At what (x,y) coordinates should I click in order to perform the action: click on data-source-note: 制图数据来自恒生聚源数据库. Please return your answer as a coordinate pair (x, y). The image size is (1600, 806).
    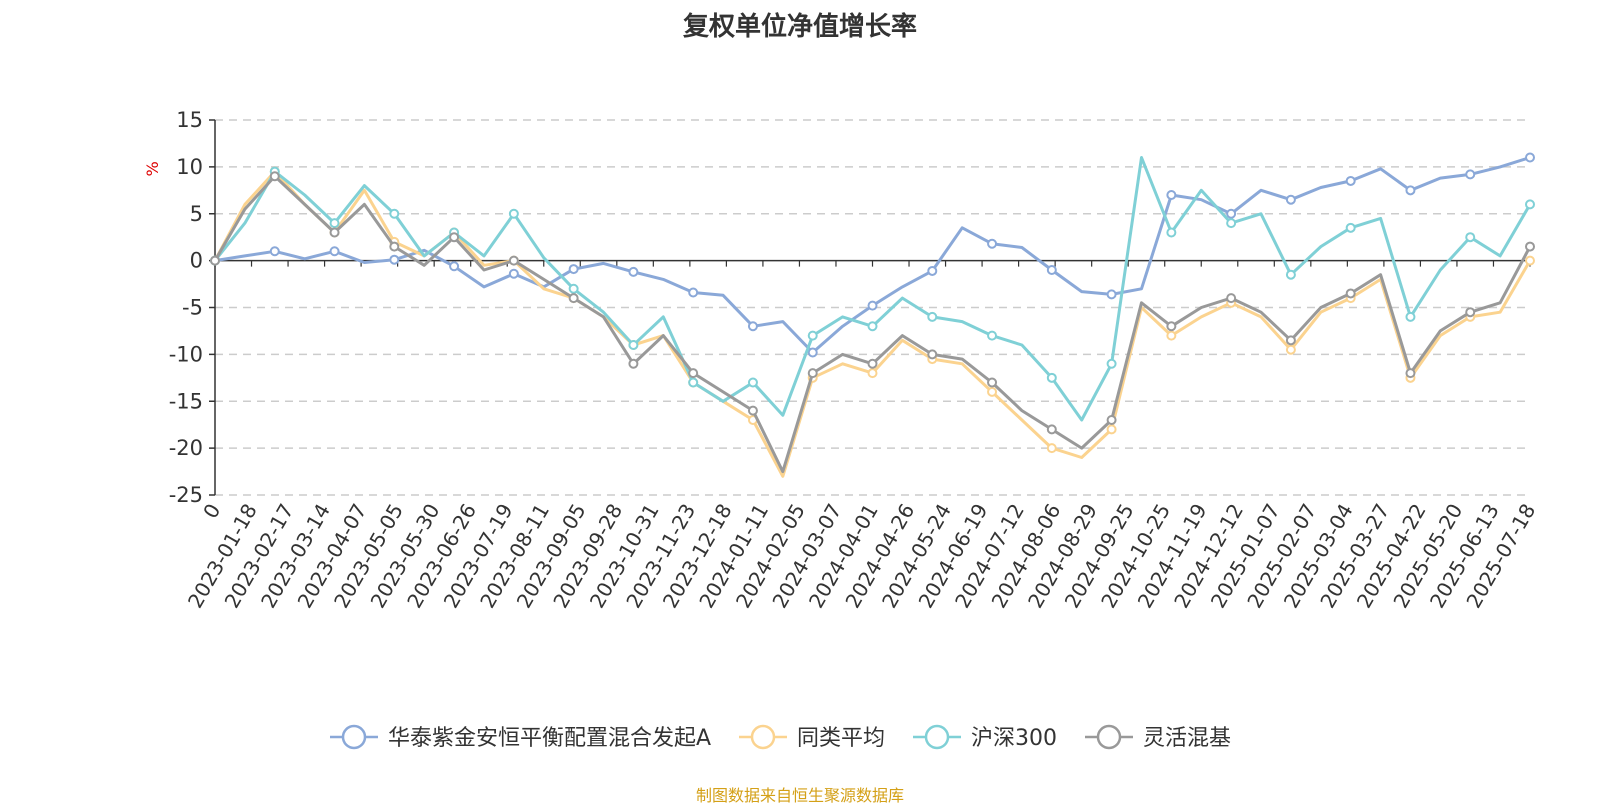
    Looking at the image, I should click on (799, 795).